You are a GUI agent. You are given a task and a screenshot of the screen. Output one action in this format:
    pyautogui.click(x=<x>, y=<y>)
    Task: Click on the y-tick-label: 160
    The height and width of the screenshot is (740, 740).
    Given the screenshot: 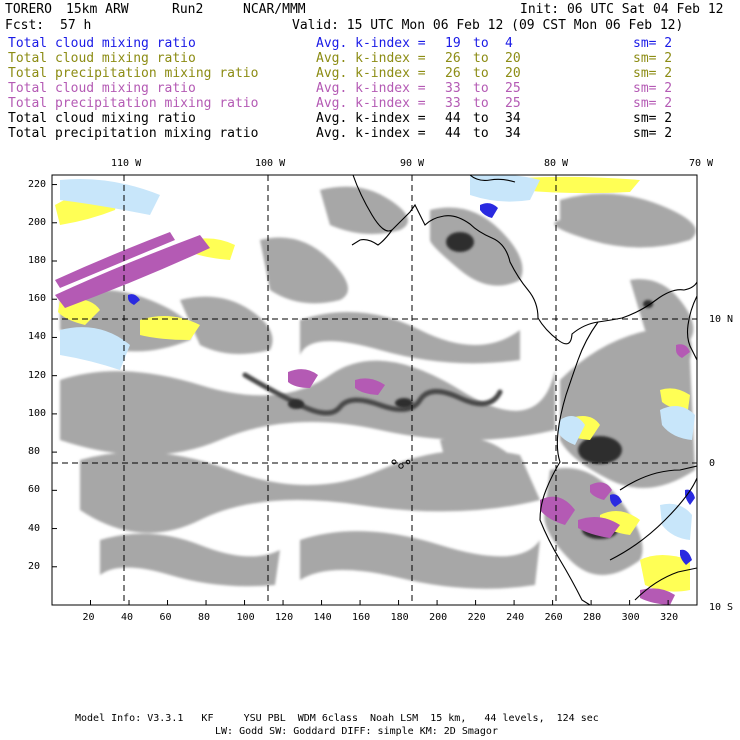 What is the action you would take?
    pyautogui.click(x=37, y=299)
    